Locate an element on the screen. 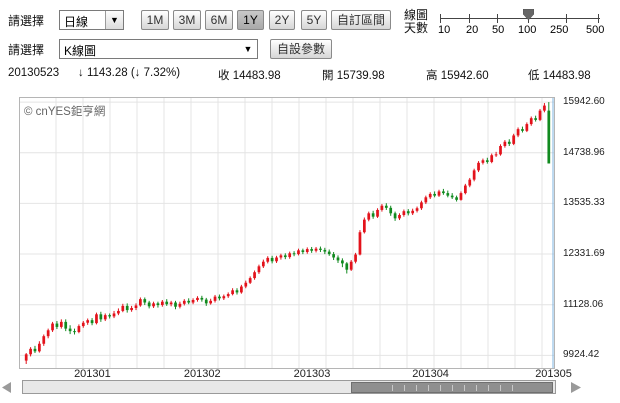 The image size is (620, 403). x-tick-label: 201305 is located at coordinates (553, 374).